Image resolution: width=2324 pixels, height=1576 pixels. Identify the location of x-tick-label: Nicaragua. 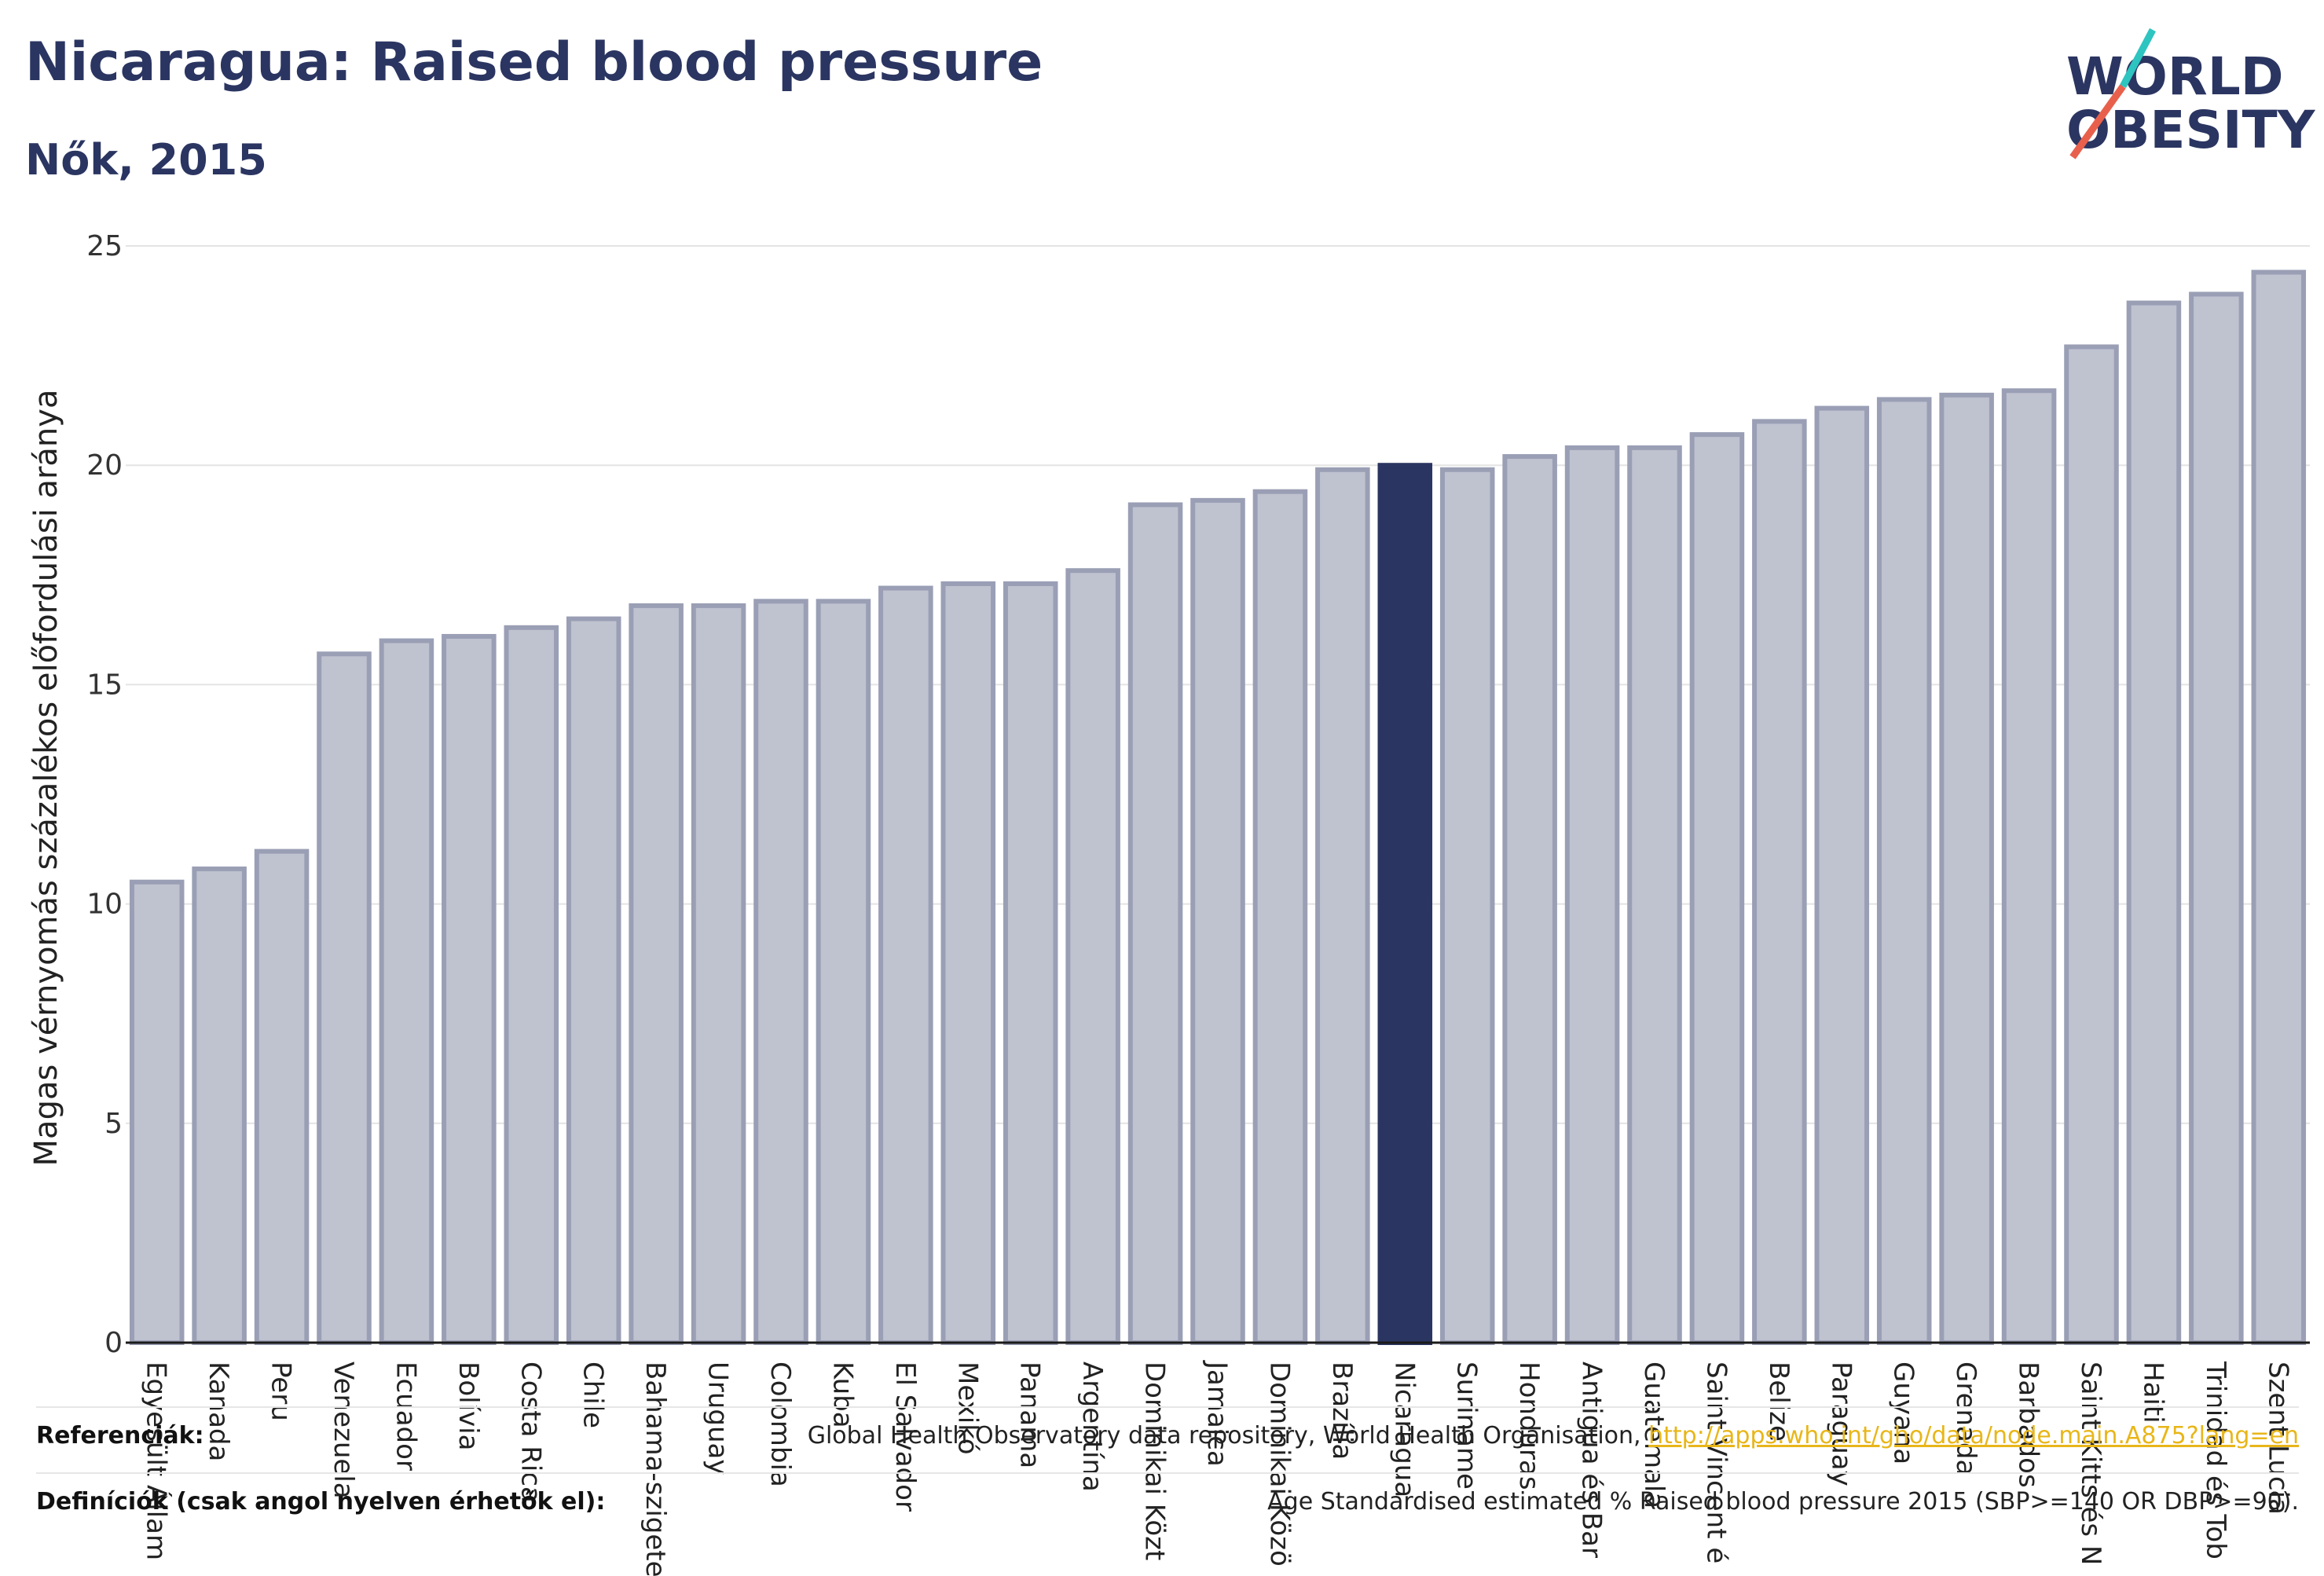
(1404, 1429).